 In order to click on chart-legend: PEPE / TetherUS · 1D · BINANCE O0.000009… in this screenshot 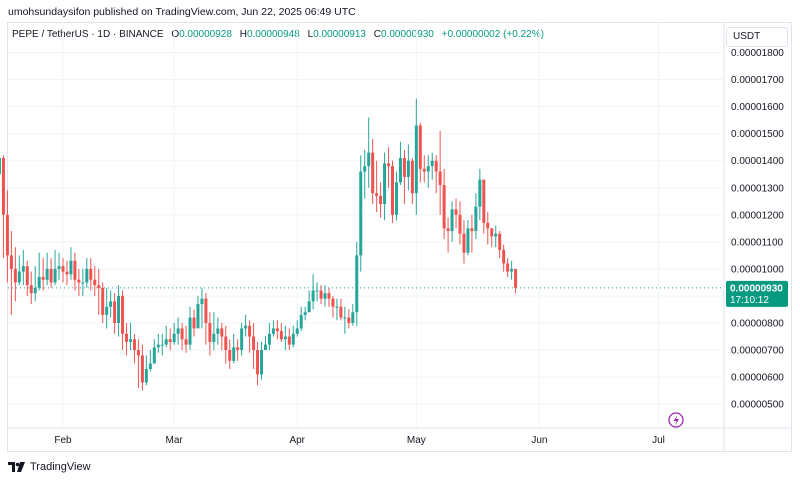, I will do `click(278, 34)`.